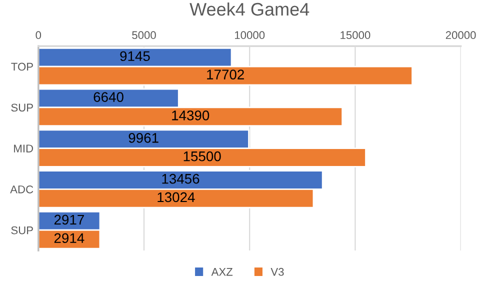  What do you see at coordinates (109, 97) in the screenshot?
I see `data-label: 6640` at bounding box center [109, 97].